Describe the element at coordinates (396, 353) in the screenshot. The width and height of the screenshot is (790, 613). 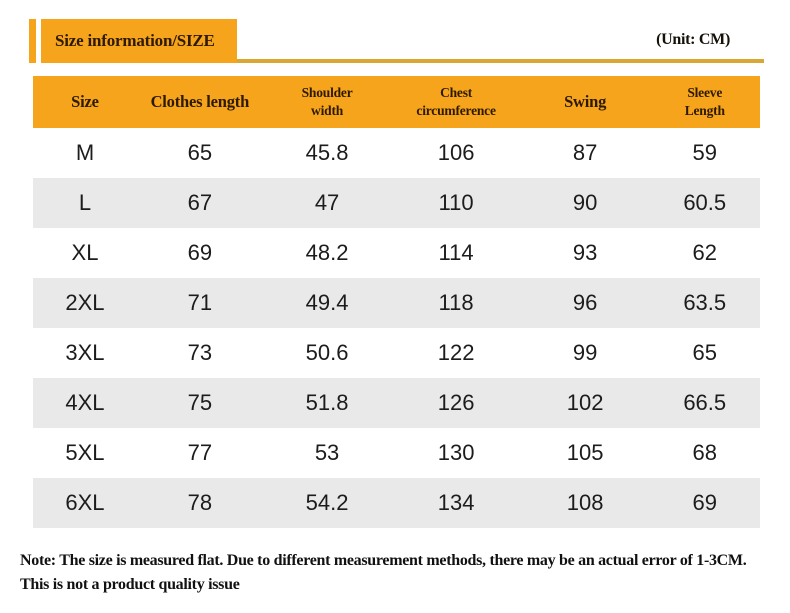
I see `table-row: 3XL 73 50.6 122 99 65` at that location.